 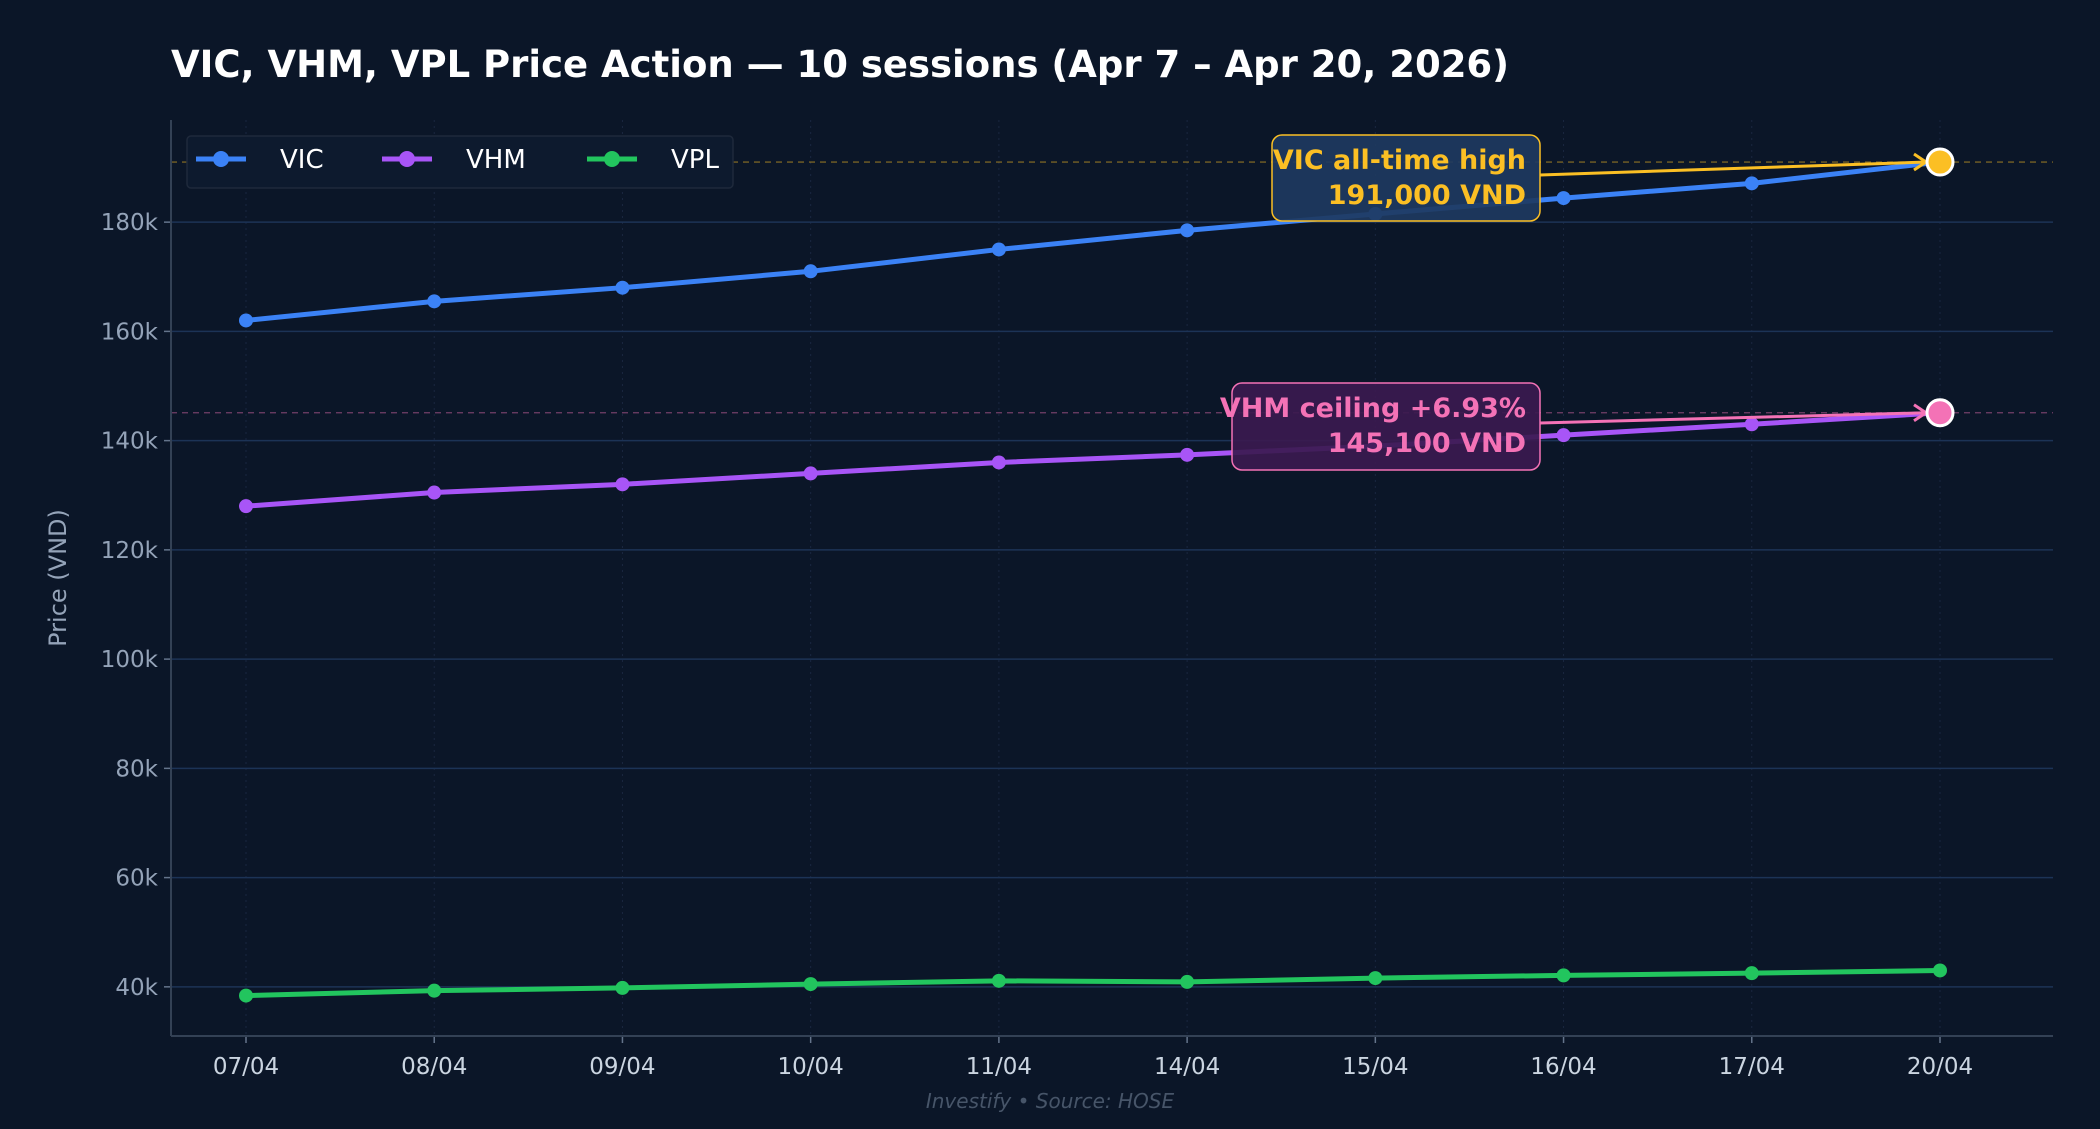 What do you see at coordinates (130, 442) in the screenshot?
I see `y-tick-label: 140k` at bounding box center [130, 442].